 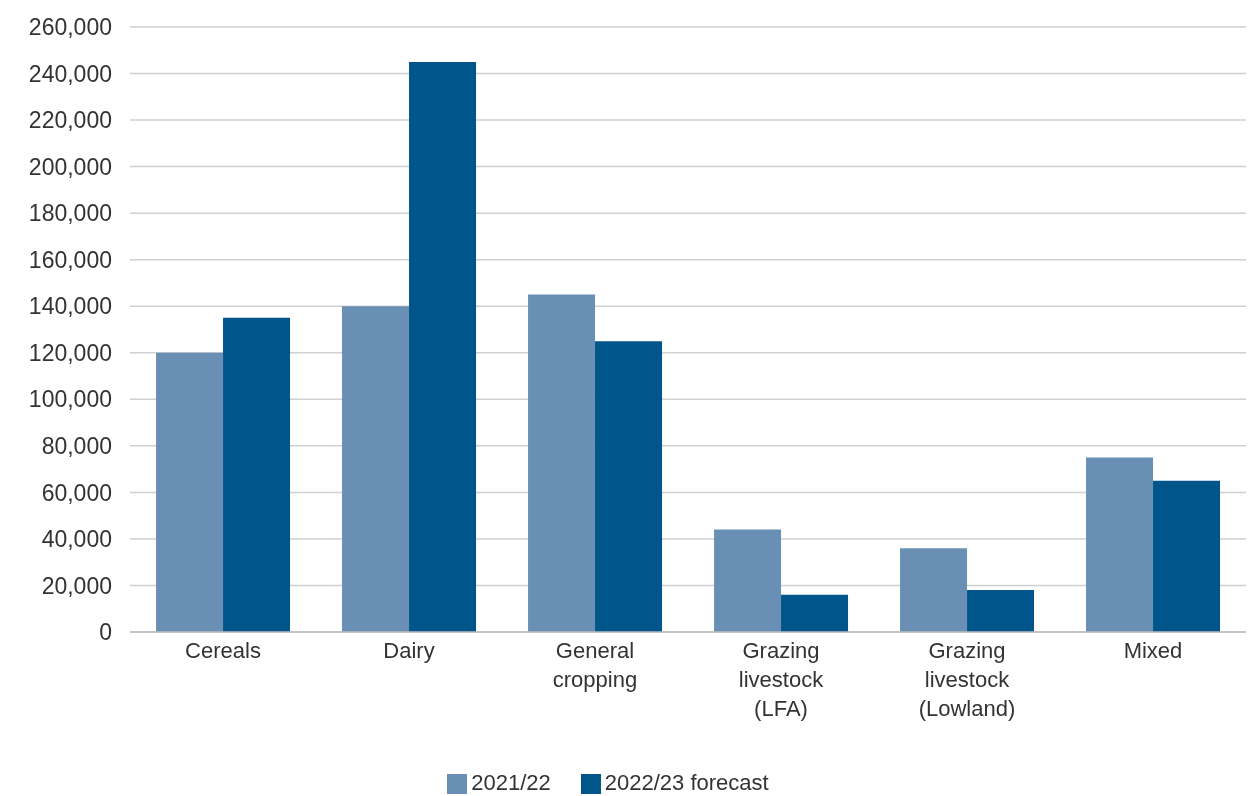 I want to click on y-tick-label: 220,000, so click(x=70, y=120).